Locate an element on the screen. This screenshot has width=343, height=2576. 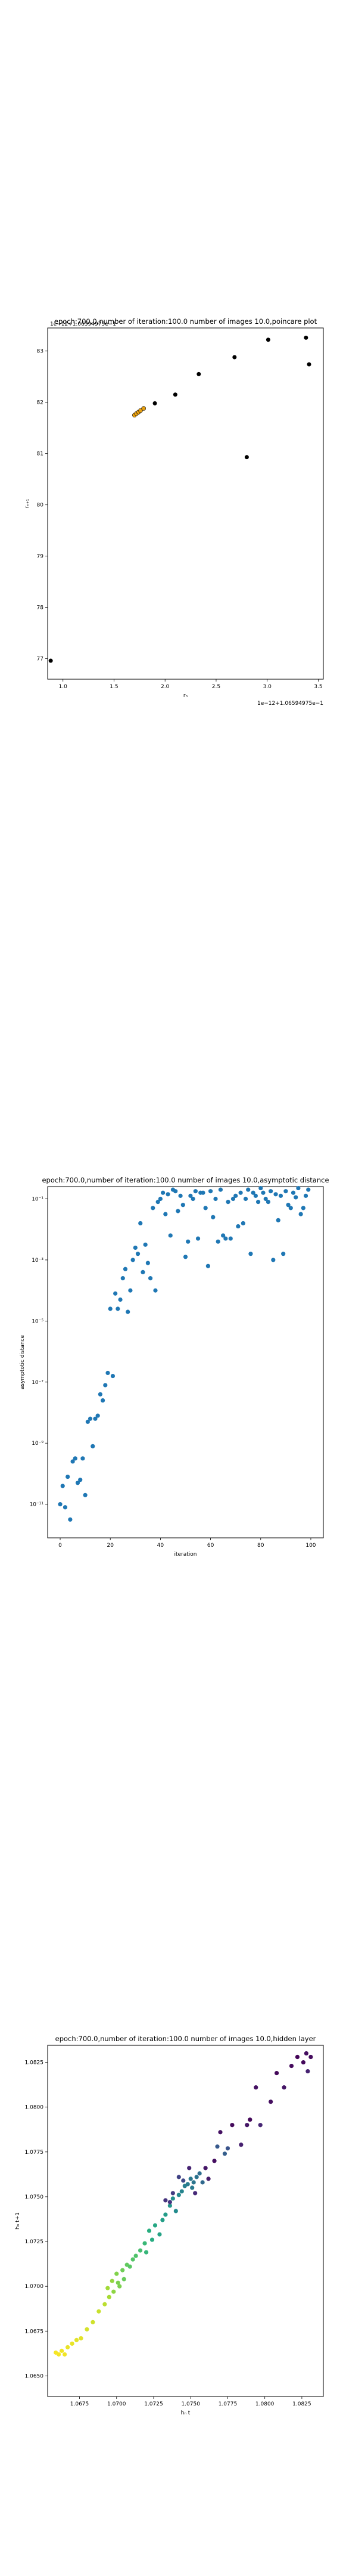
x-axis-label: rₙ is located at coordinates (185, 696).